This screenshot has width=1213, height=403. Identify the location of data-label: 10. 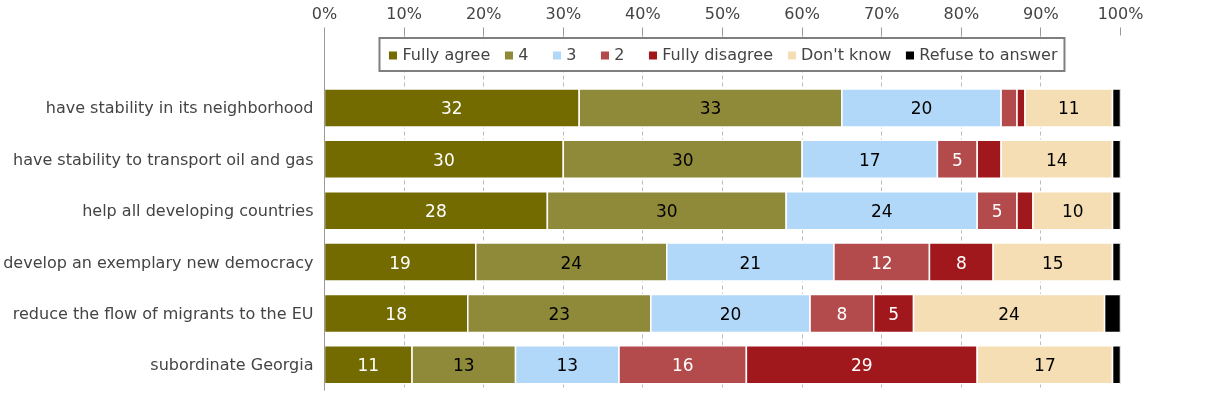
(1072, 211).